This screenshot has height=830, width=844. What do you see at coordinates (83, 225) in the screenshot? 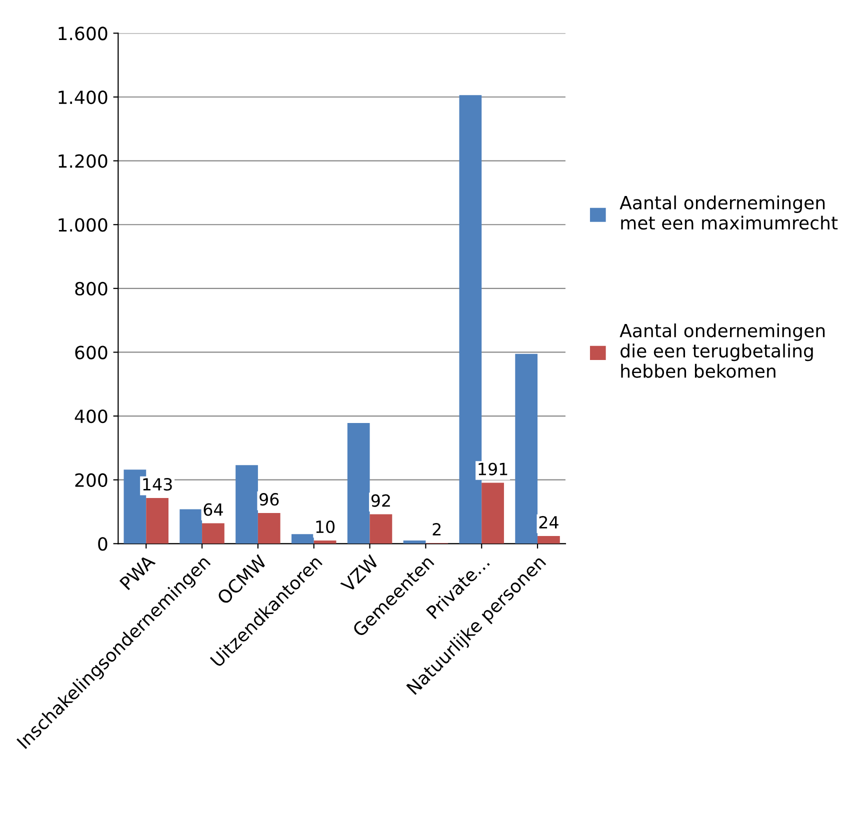
I see `y-tick-label: 1.000` at bounding box center [83, 225].